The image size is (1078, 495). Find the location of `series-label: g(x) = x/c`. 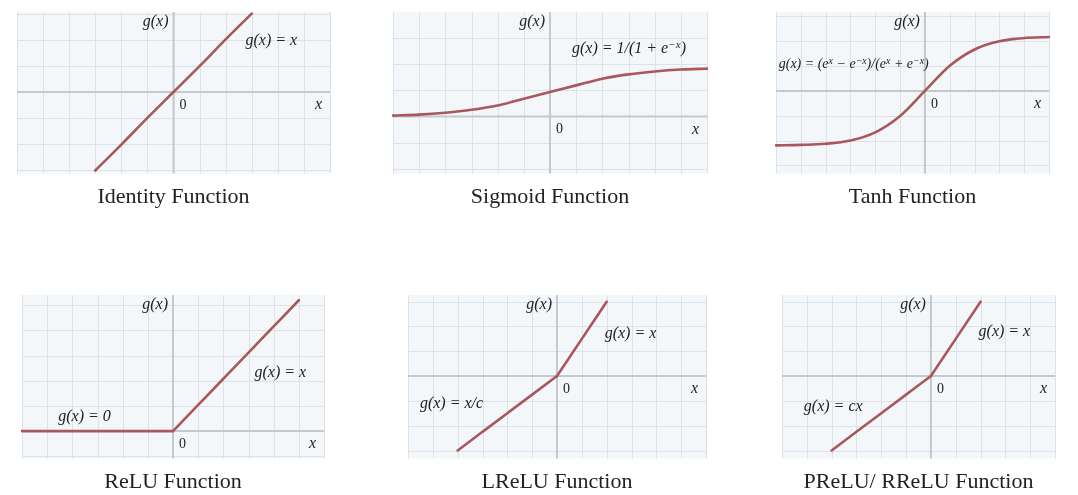

series-label: g(x) = x/c is located at coordinates (451, 403).